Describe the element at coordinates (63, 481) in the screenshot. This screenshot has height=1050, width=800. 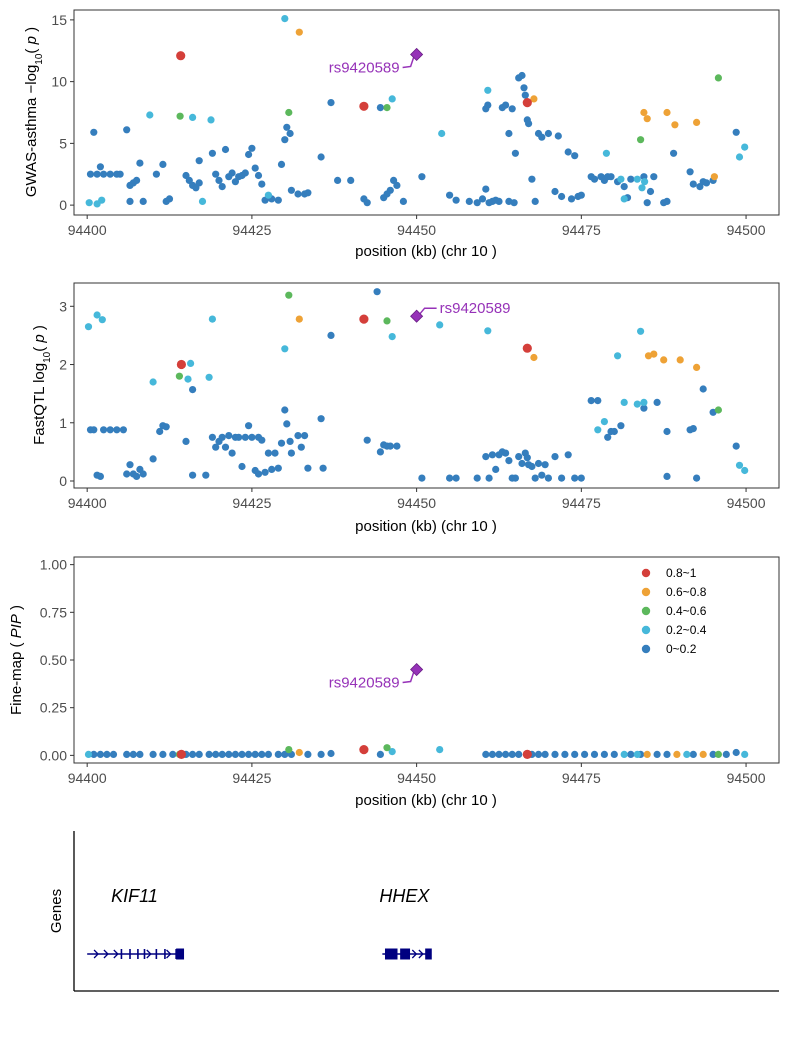
I see `fastqtl-y-tick-label: 0` at that location.